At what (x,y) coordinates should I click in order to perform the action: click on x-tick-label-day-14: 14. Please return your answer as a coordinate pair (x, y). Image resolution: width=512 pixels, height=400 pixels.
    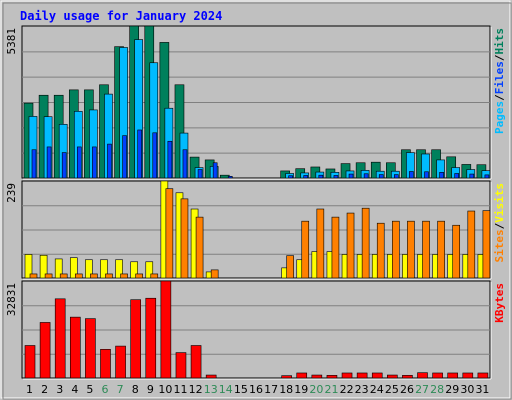
    Looking at the image, I should click on (226, 389).